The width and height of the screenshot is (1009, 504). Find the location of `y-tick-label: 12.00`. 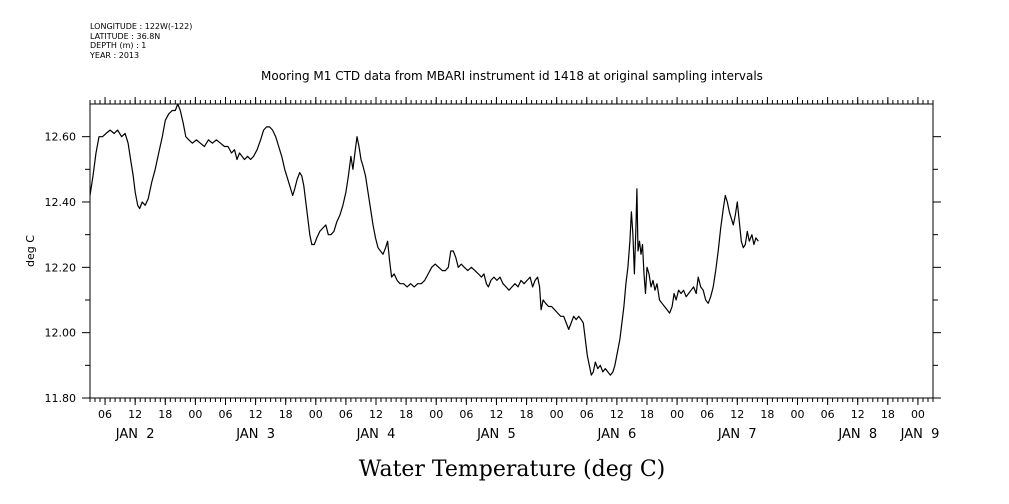

y-tick-label: 12.00 is located at coordinates (61, 333).